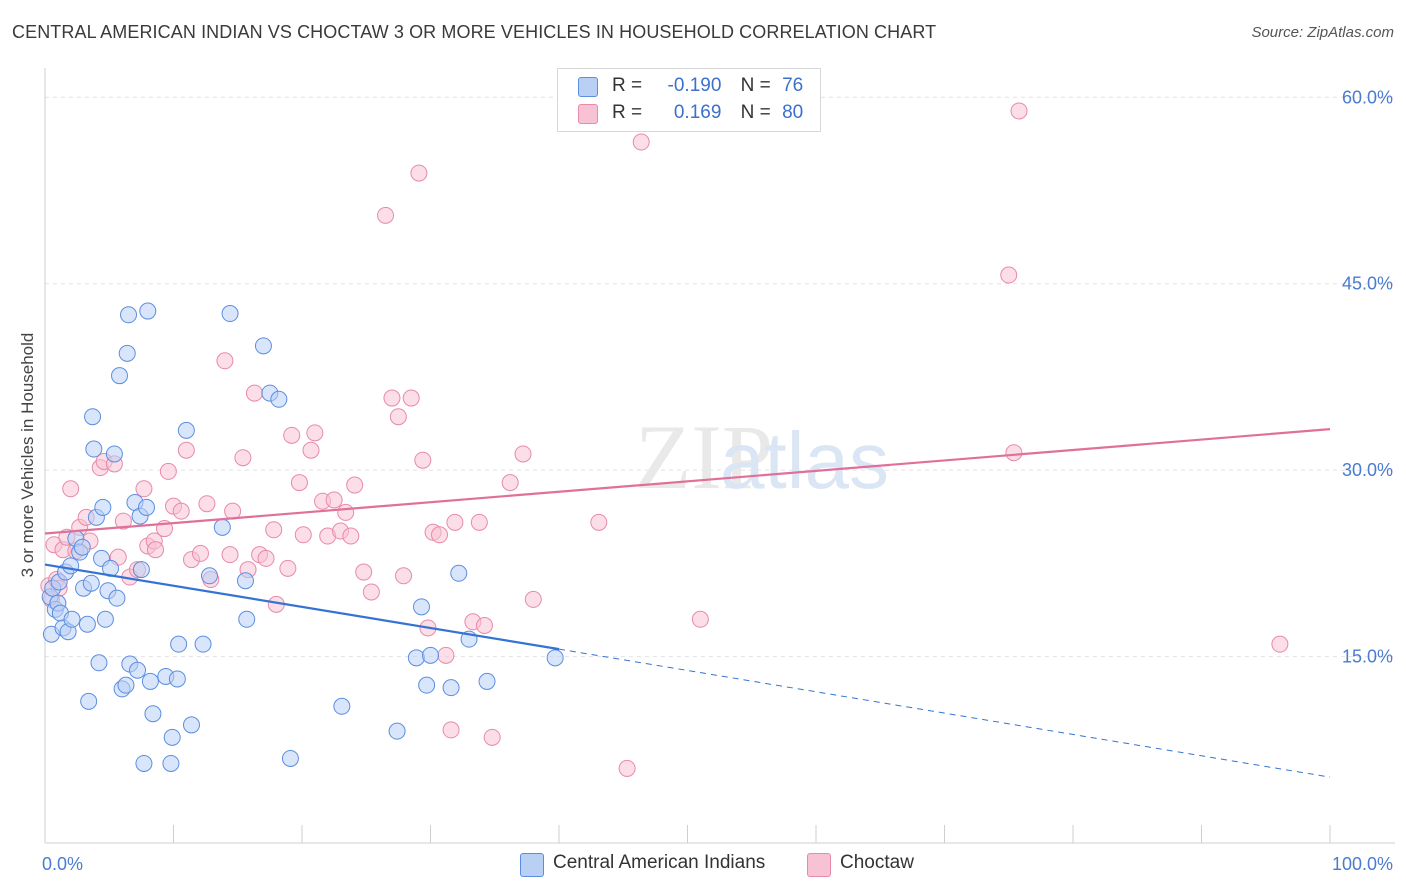 The image size is (1406, 892). What do you see at coordinates (302, 607) in the screenshot?
I see `blue-trend-line` at bounding box center [302, 607].